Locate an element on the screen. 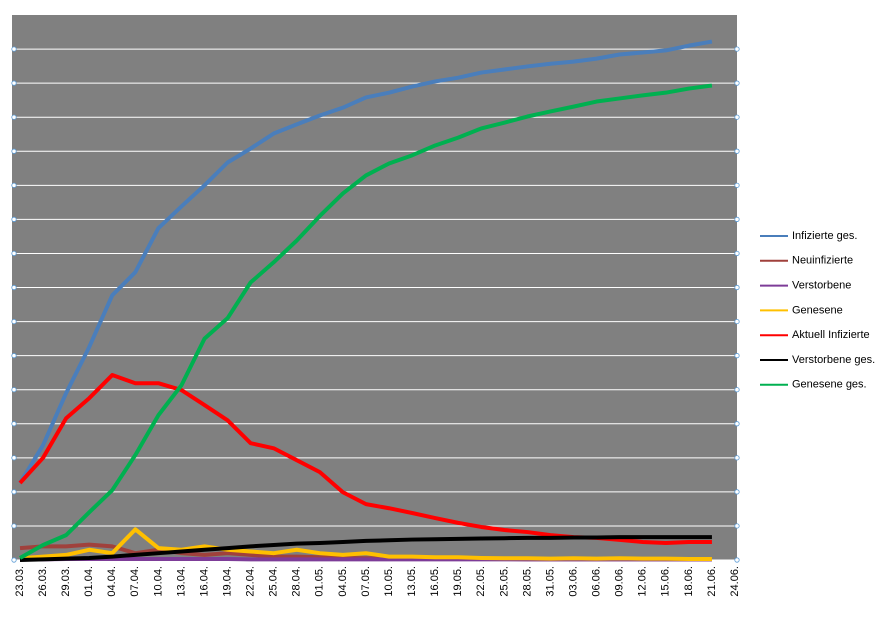 This screenshot has width=887, height=636. x-tick-label: 19.05. is located at coordinates (458, 581).